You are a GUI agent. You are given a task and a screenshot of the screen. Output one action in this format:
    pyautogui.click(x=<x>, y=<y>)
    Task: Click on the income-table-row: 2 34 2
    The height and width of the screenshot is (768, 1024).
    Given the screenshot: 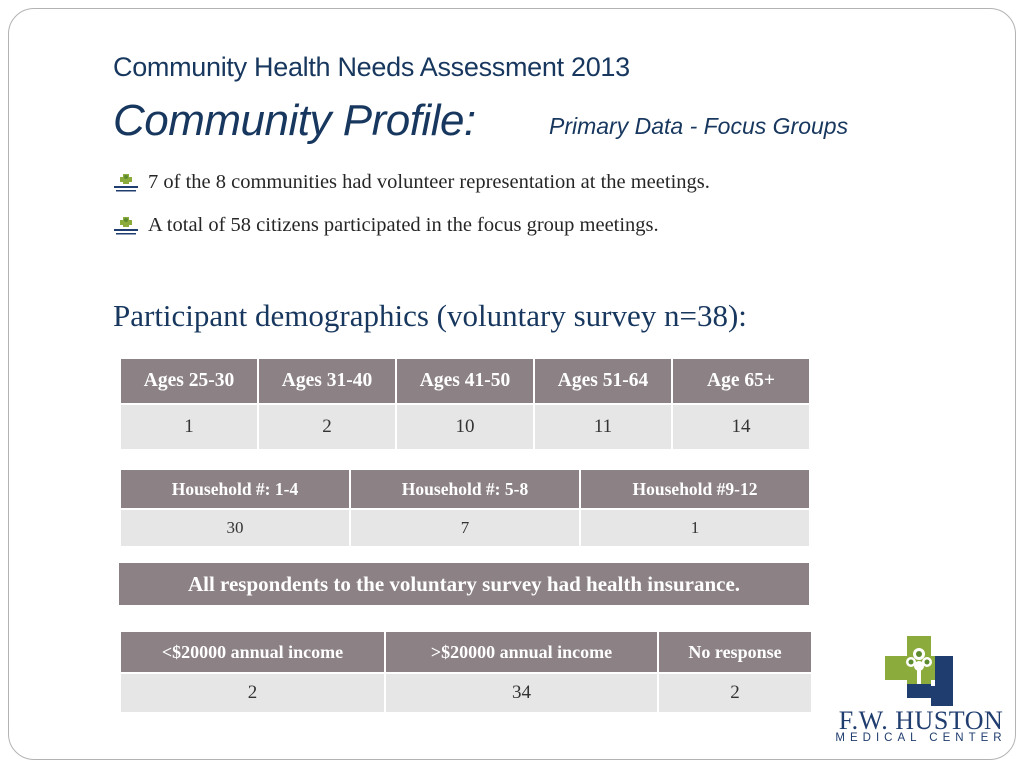 What is the action you would take?
    pyautogui.click(x=466, y=693)
    